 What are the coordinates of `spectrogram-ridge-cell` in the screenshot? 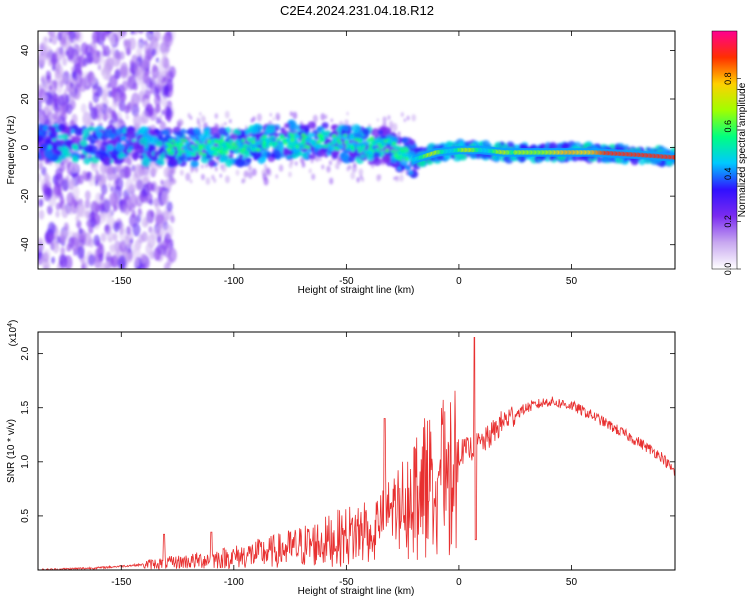 It's located at (673, 157).